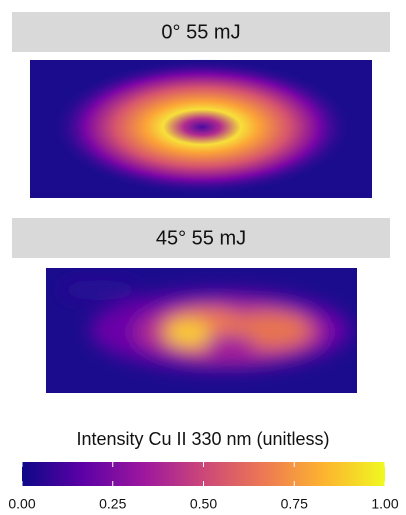  I want to click on panel-title: 45° 55 mJ, so click(201, 238).